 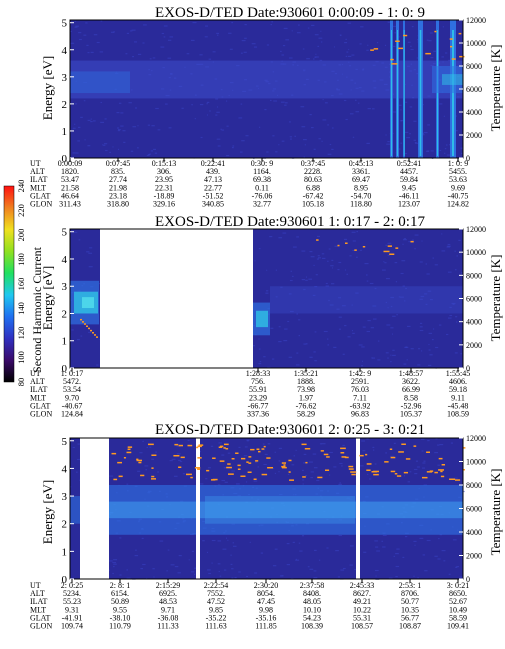 I want to click on vertical-burst-core, so click(x=420, y=93).